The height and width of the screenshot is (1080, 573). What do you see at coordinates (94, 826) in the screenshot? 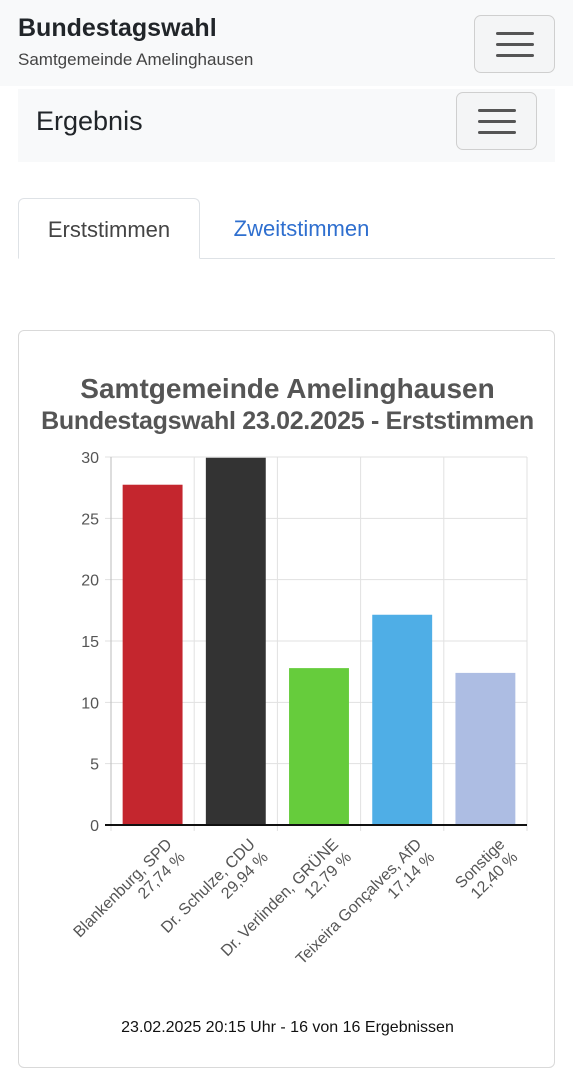
I see `y-tick-label: 0` at bounding box center [94, 826].